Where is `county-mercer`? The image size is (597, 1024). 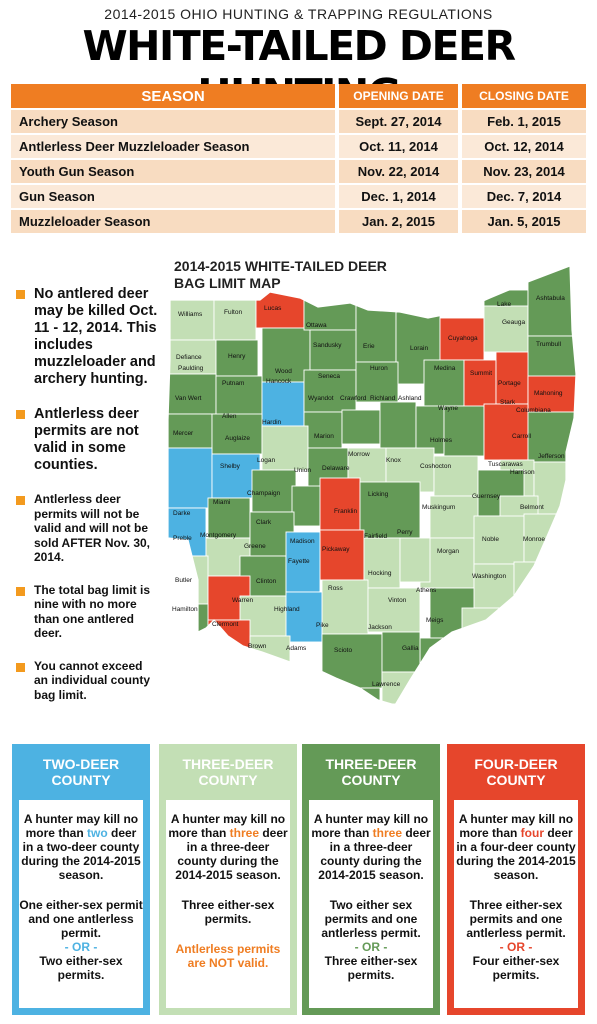
county-mercer is located at coordinates (190, 478).